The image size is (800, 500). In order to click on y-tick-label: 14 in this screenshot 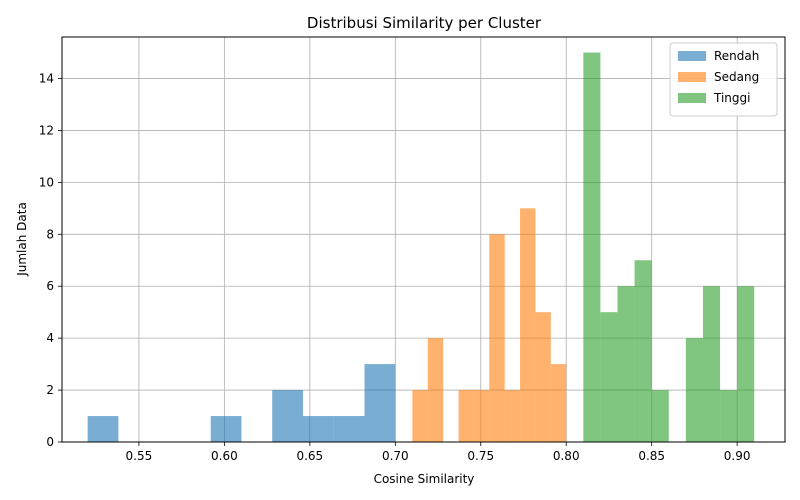, I will do `click(46, 79)`.